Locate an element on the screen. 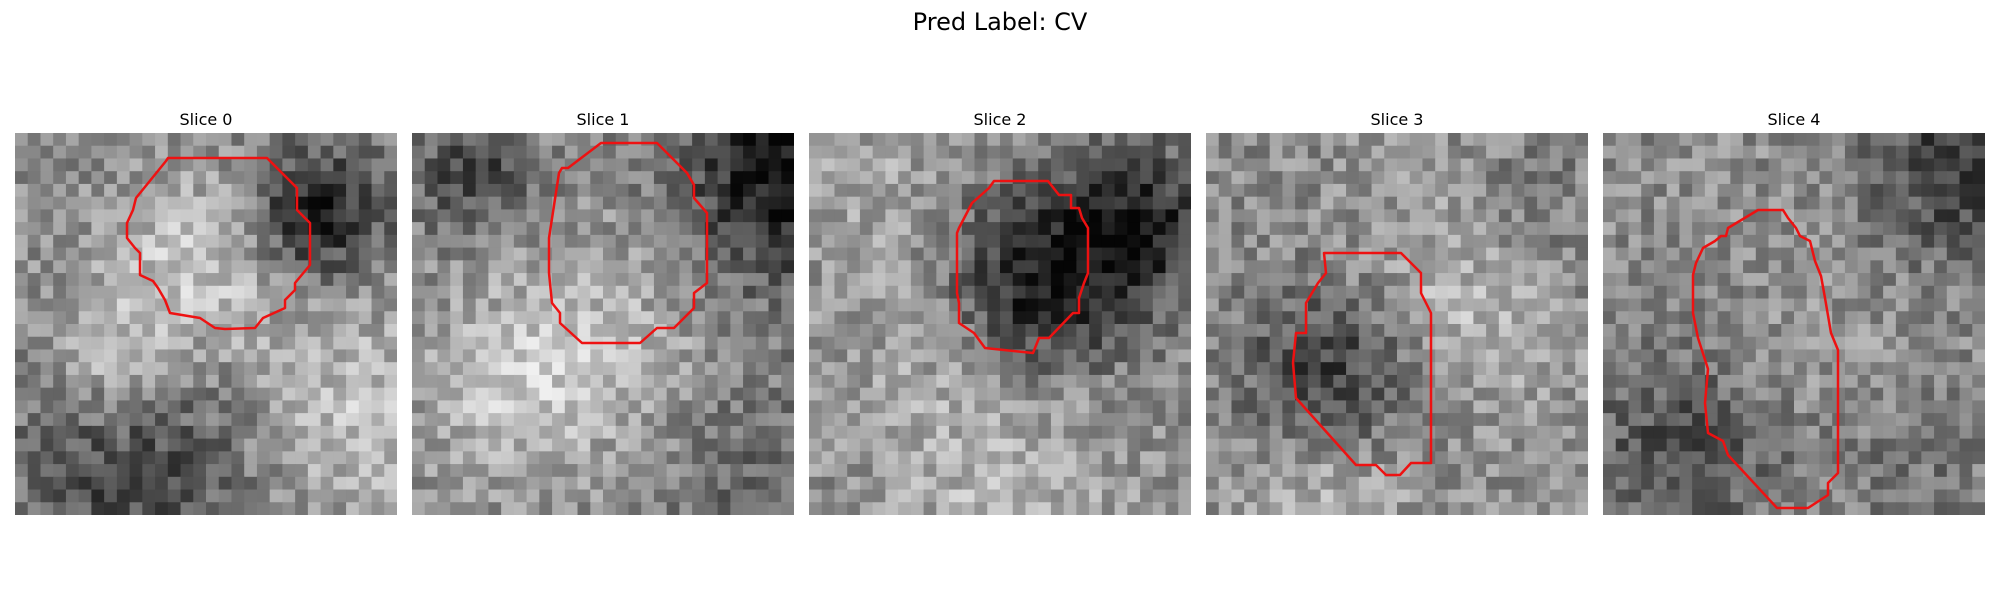 This screenshot has width=2000, height=600. slice-4-canvas is located at coordinates (1794, 324).